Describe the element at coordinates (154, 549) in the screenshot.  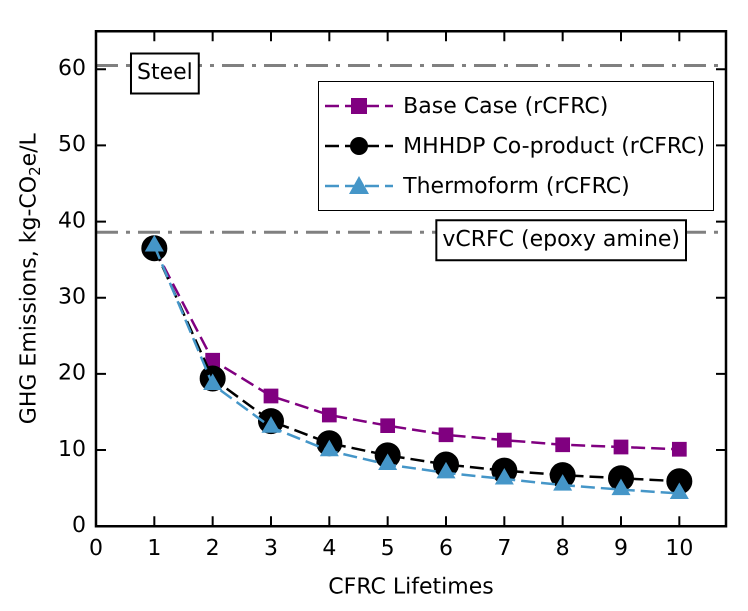
I see `x-tick-label: 1` at that location.